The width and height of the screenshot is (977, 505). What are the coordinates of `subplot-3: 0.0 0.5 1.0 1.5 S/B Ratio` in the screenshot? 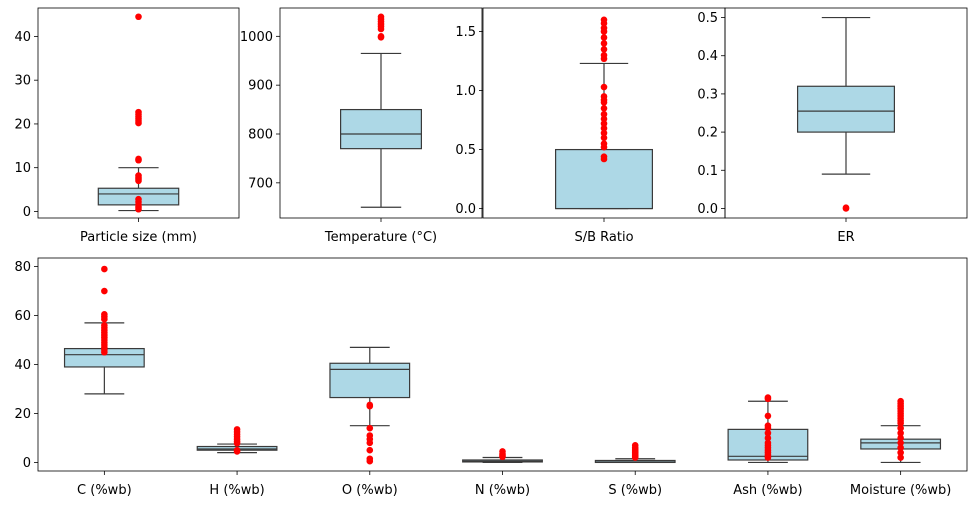 It's located at (590, 126).